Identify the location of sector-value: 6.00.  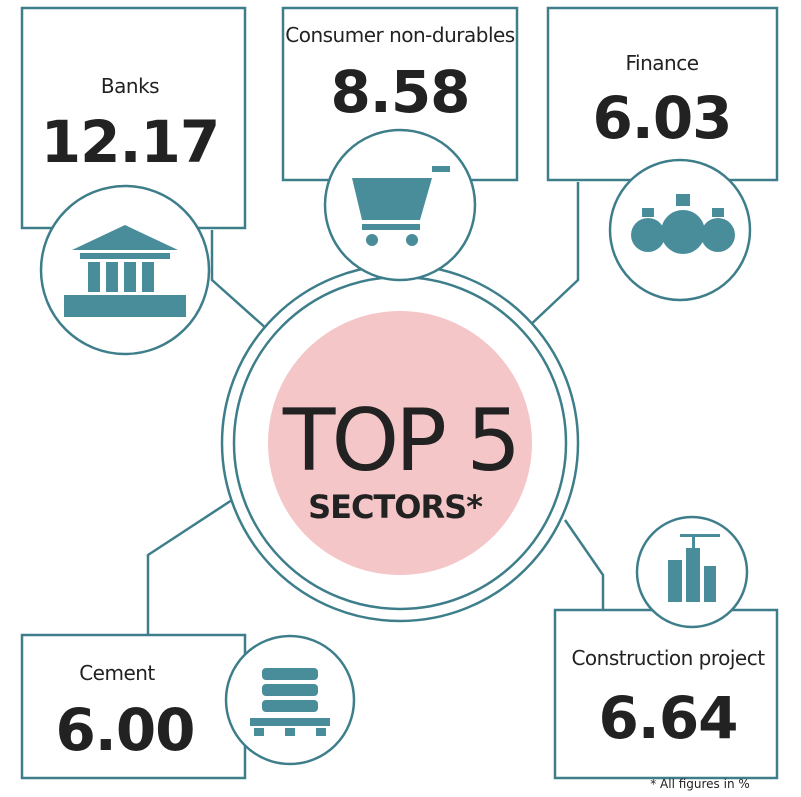
(124, 730).